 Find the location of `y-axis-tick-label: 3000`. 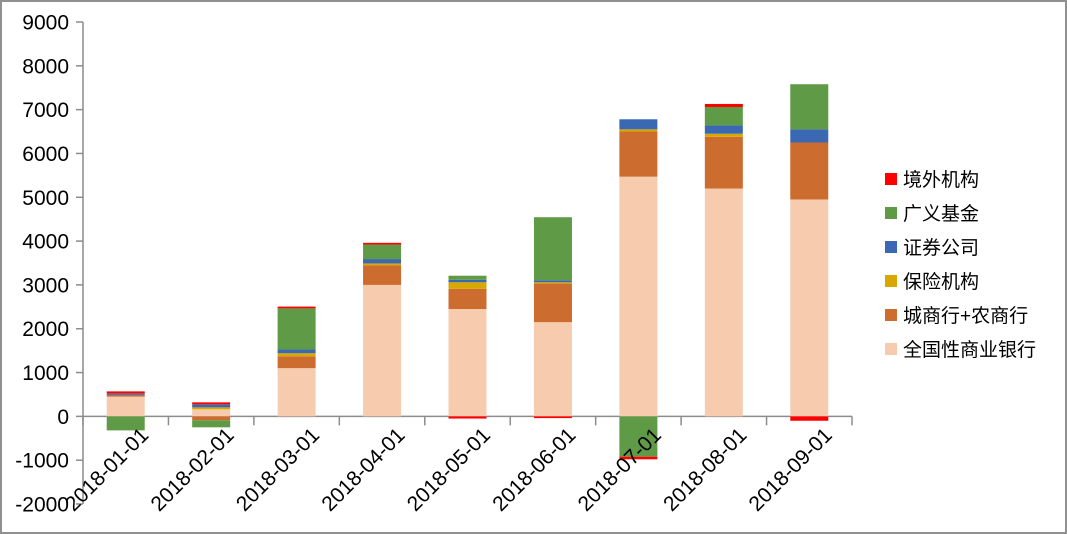

y-axis-tick-label: 3000 is located at coordinates (45, 285).